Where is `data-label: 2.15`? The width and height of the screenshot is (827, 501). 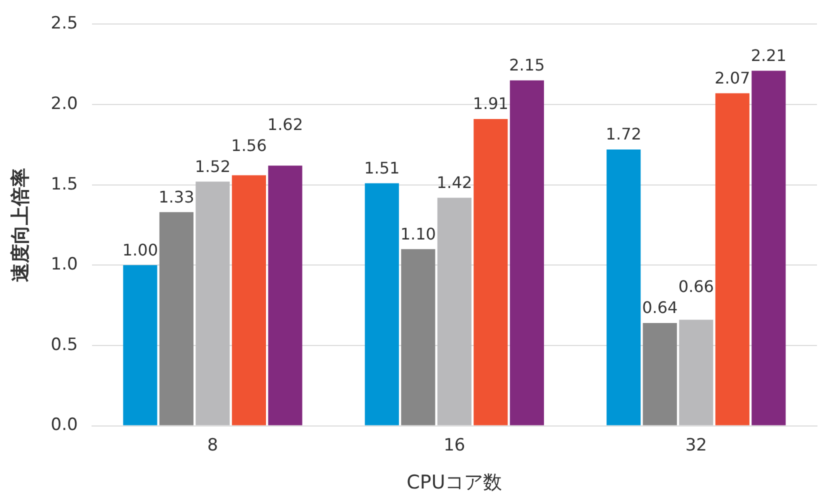
data-label: 2.15 is located at coordinates (527, 65).